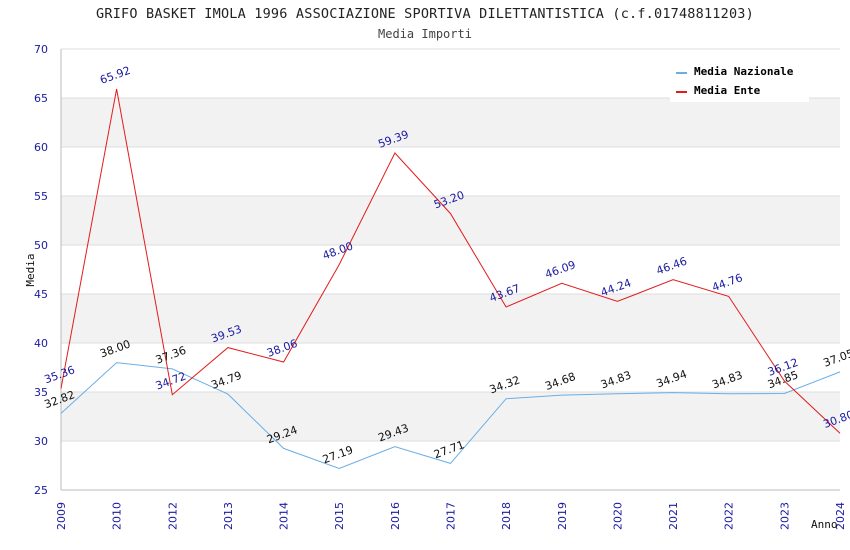 This screenshot has width=850, height=550. What do you see at coordinates (727, 90) in the screenshot?
I see `legend-label-media-ente: Media Ente` at bounding box center [727, 90].